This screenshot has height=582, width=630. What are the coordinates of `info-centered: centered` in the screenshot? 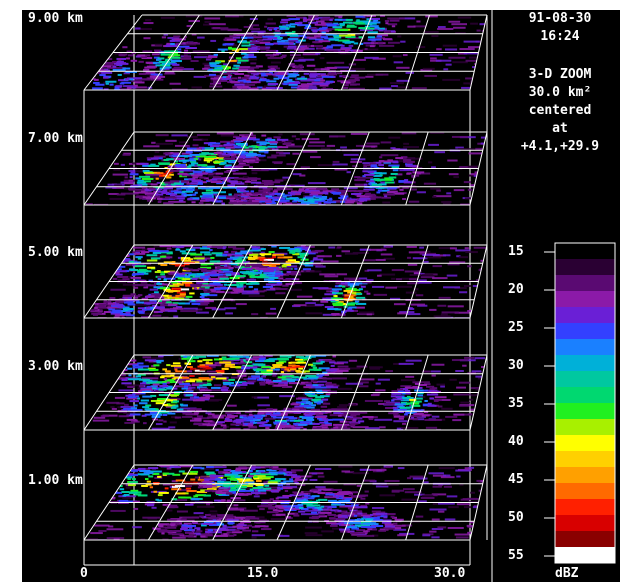 It's located at (560, 110).